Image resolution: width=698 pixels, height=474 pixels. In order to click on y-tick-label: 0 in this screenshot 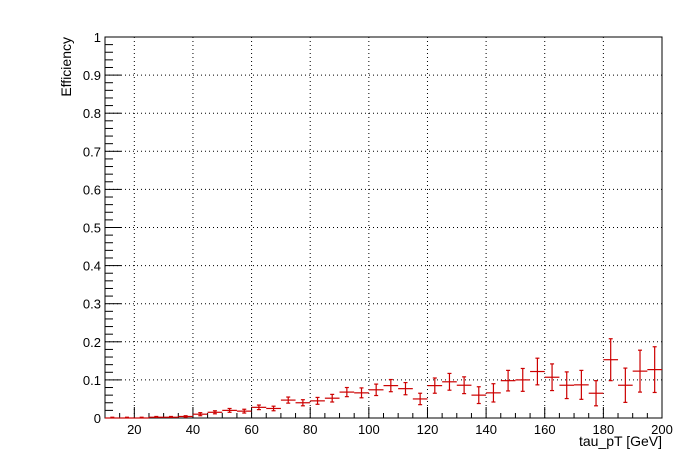, I will do `click(97, 418)`.